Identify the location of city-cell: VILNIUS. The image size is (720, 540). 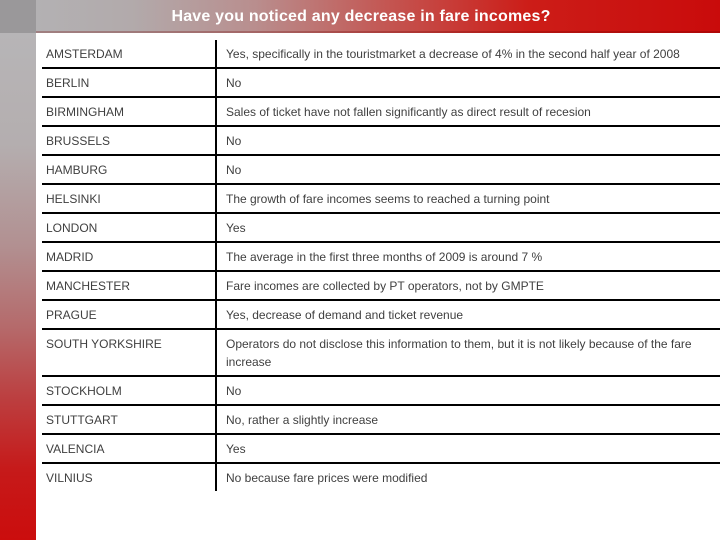
(69, 478).